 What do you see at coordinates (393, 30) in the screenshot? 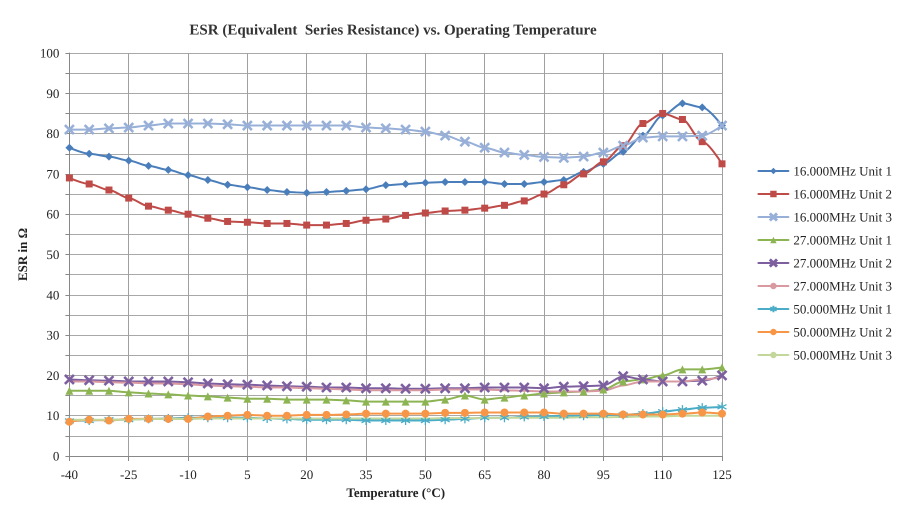
I see `chart-title: ESR (Equivalent Series Resistance) vs. Operating Temperature` at bounding box center [393, 30].